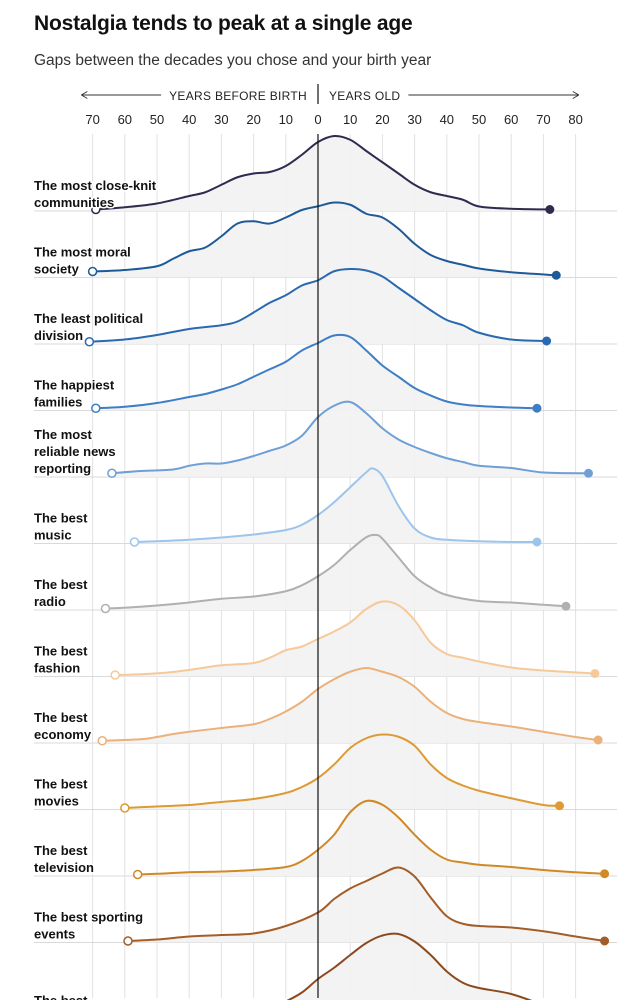 The width and height of the screenshot is (641, 1000). I want to click on series-label: economy, so click(63, 734).